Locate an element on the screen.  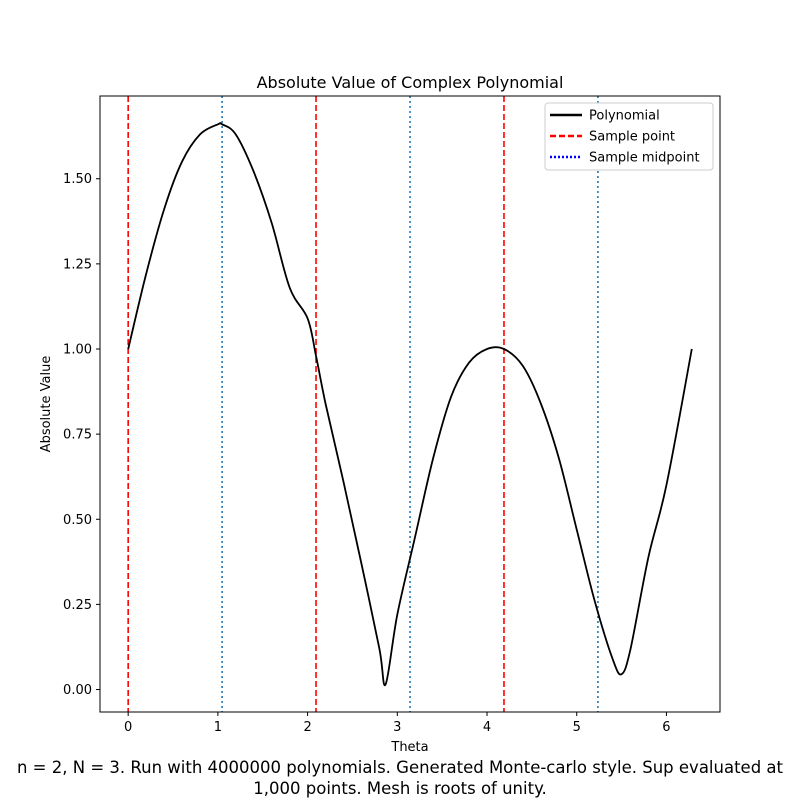
x-axis: 0 1 2 3 4 5 6 is located at coordinates (397, 723).